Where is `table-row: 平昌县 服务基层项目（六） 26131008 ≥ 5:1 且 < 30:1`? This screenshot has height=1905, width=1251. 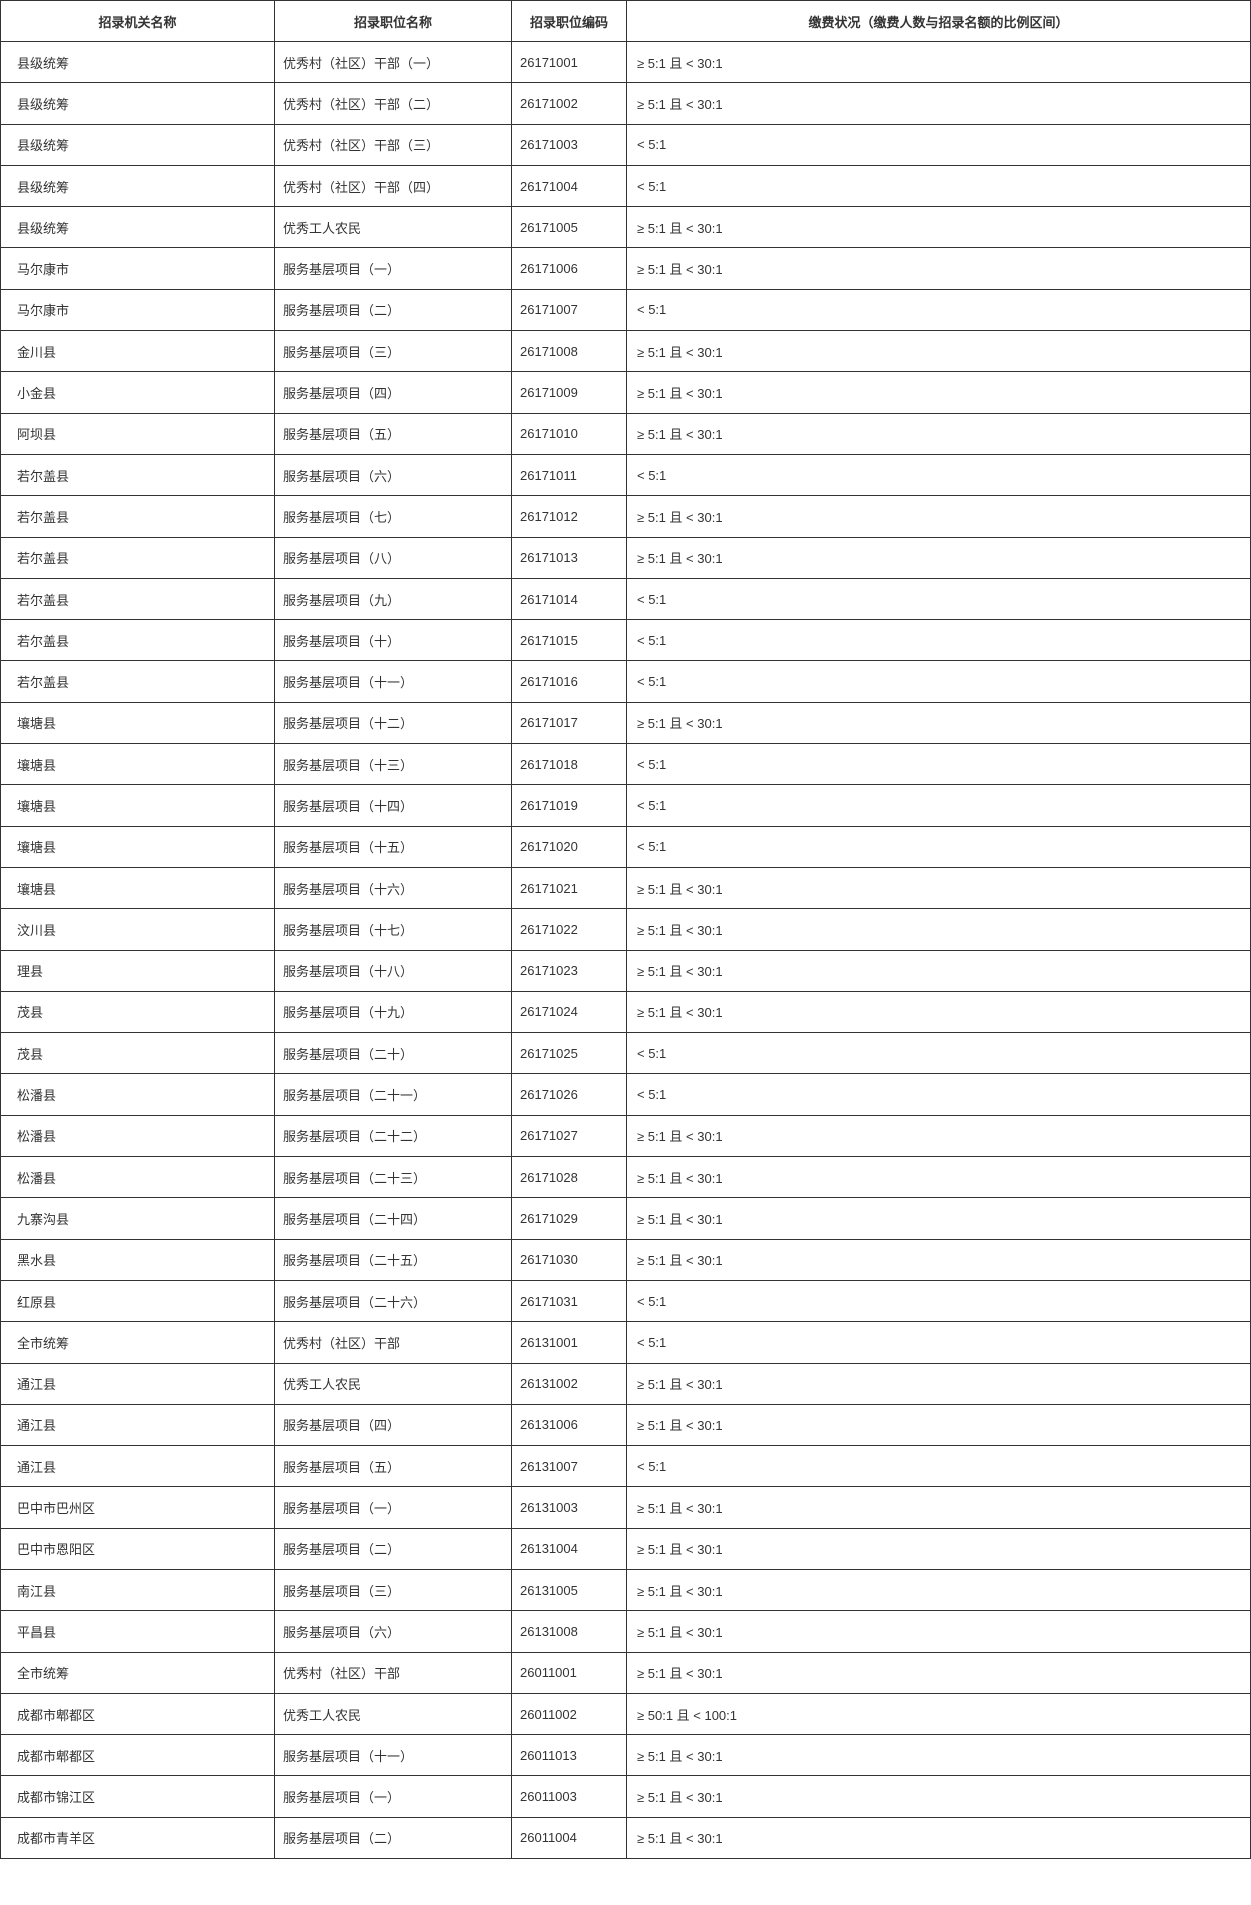
table-row: 平昌县 服务基层项目（六） 26131008 ≥ 5:1 且 < 30:1 is located at coordinates (625, 1631).